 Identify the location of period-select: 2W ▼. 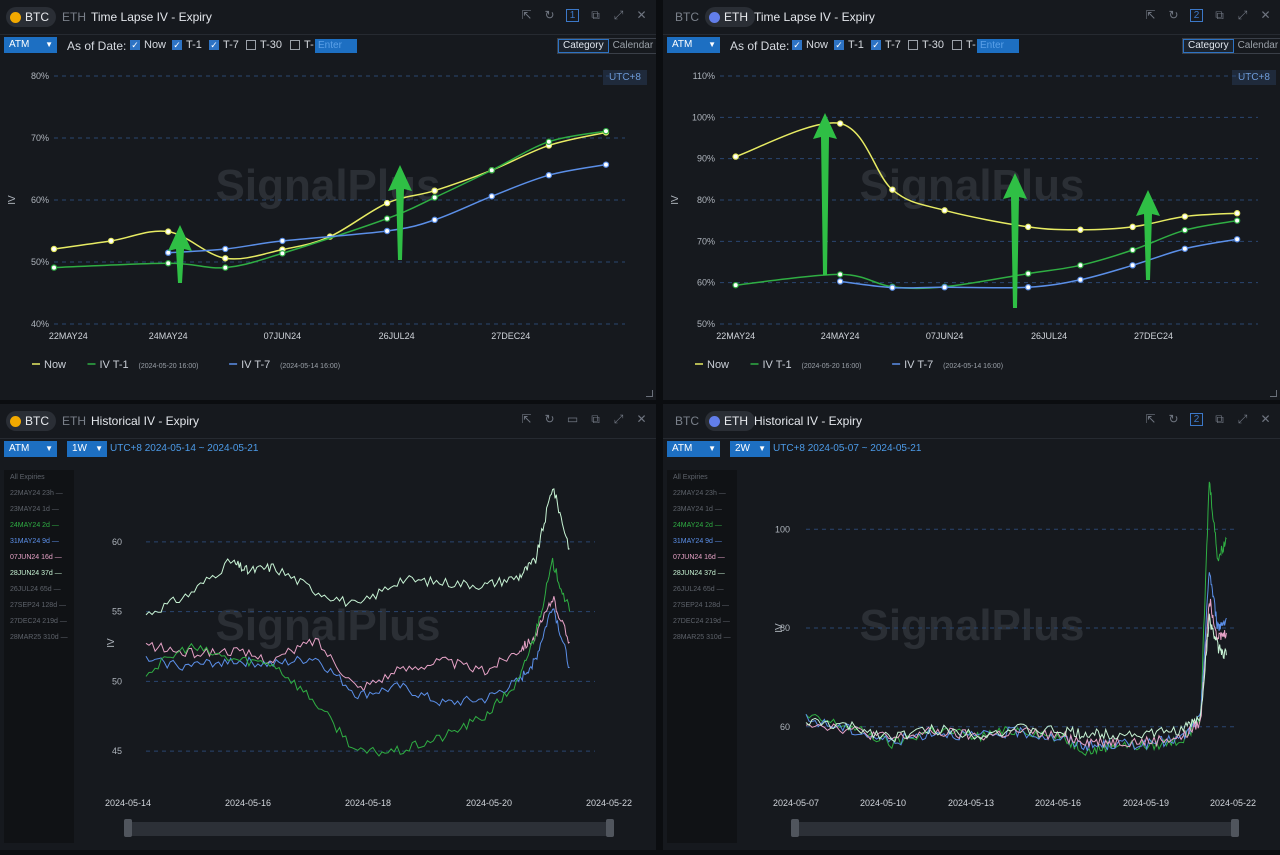
(750, 449).